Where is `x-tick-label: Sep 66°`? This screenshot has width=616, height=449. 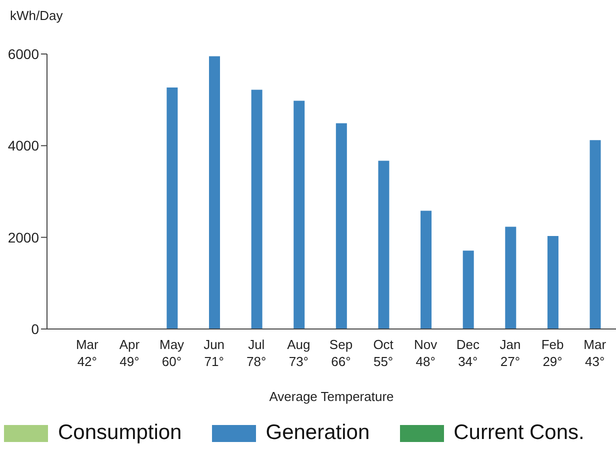 x-tick-label: Sep 66° is located at coordinates (341, 353).